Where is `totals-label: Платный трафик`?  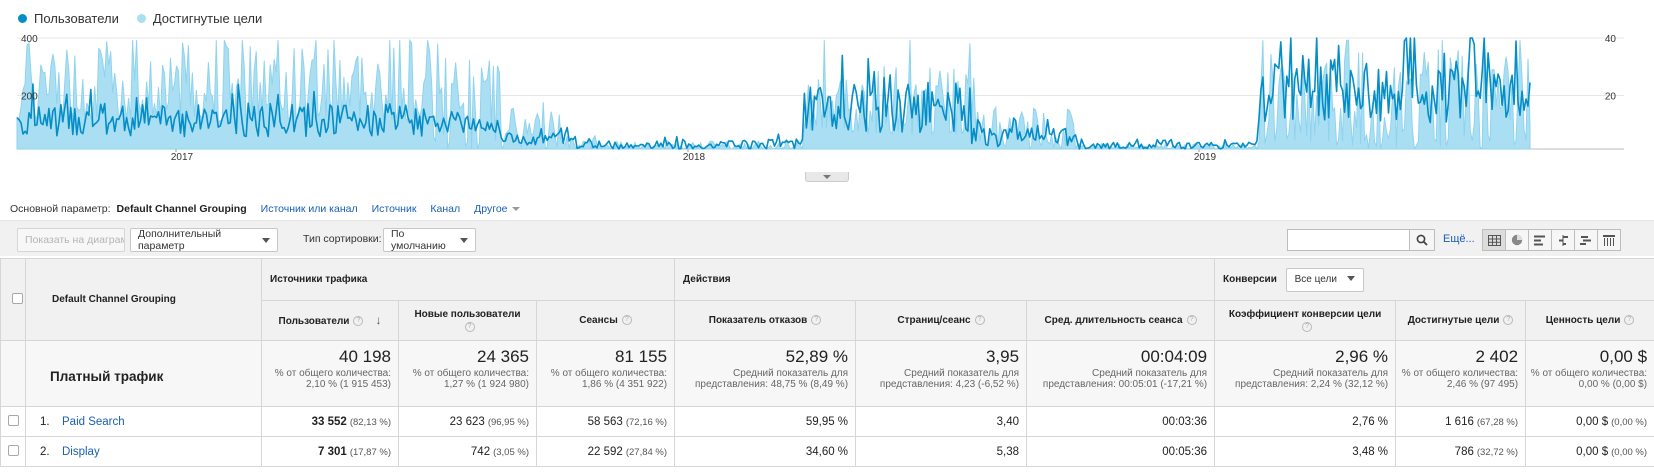 totals-label: Платный трафик is located at coordinates (143, 373).